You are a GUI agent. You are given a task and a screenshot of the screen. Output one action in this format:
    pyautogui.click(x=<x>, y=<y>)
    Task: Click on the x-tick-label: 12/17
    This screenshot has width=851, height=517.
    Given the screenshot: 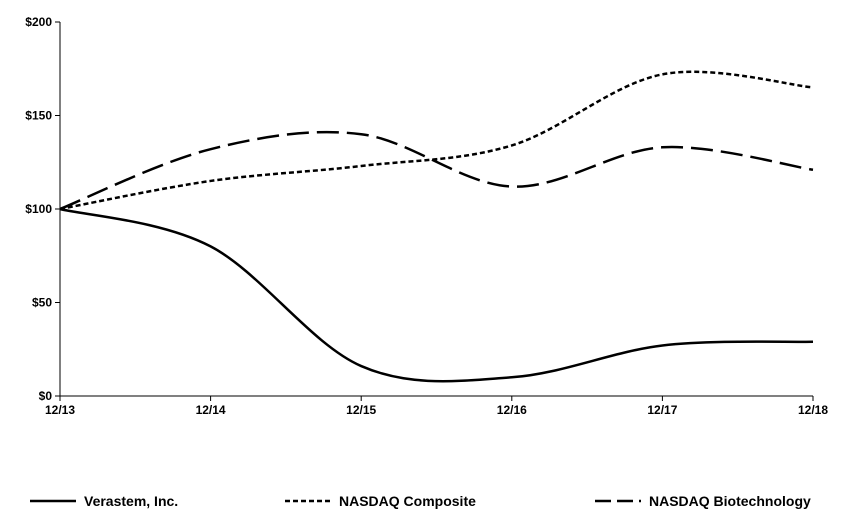 What is the action you would take?
    pyautogui.click(x=662, y=410)
    